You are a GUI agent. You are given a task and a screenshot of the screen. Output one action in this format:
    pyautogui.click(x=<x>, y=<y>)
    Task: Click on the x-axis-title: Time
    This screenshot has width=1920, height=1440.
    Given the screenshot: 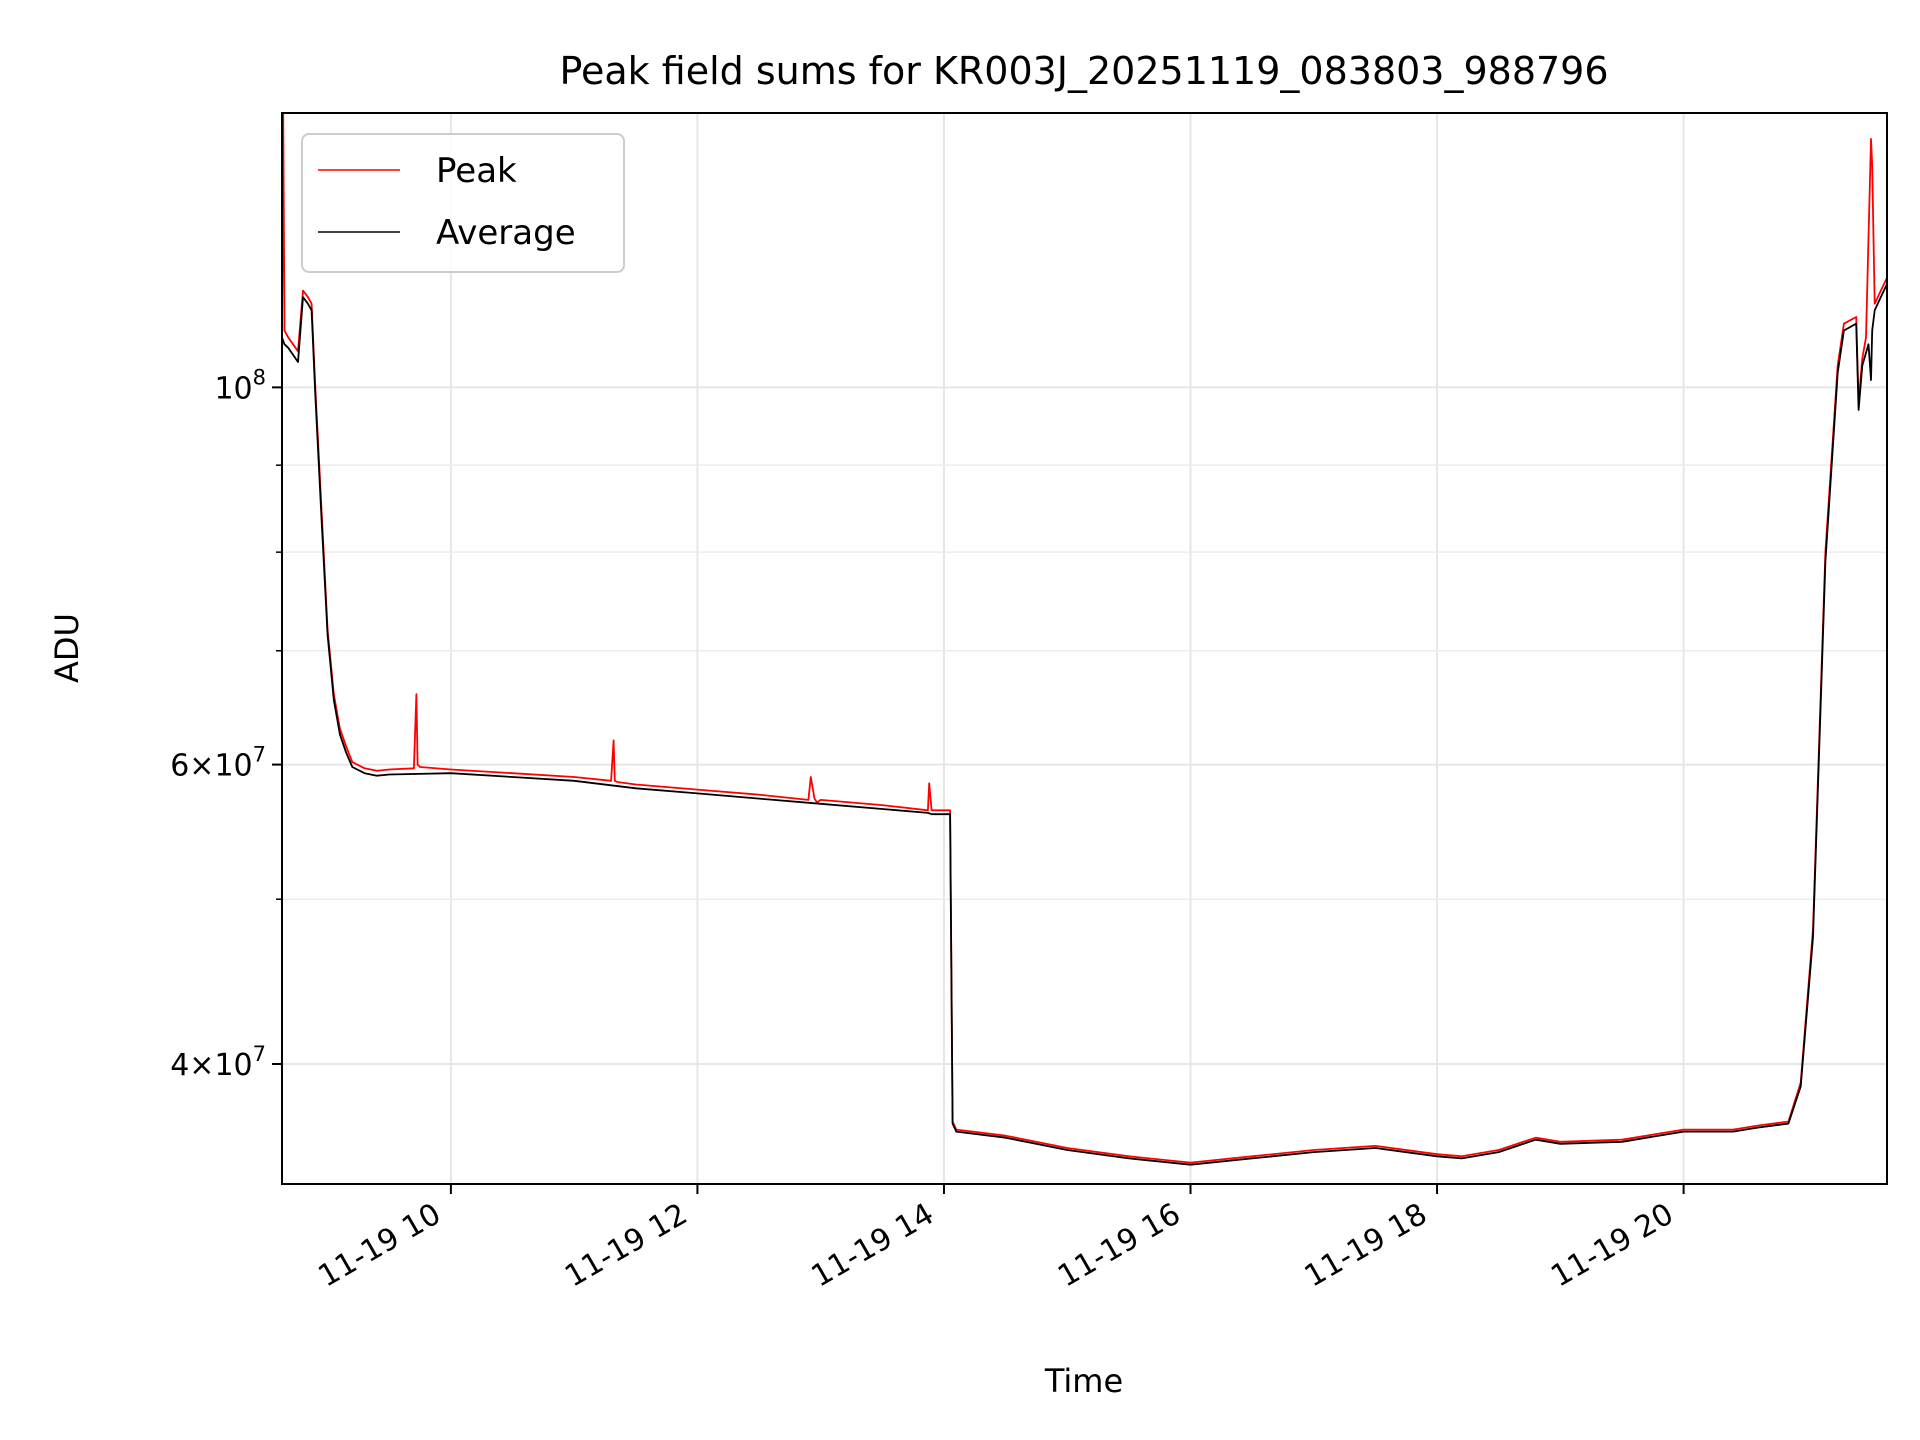 What is the action you would take?
    pyautogui.click(x=1083, y=1381)
    